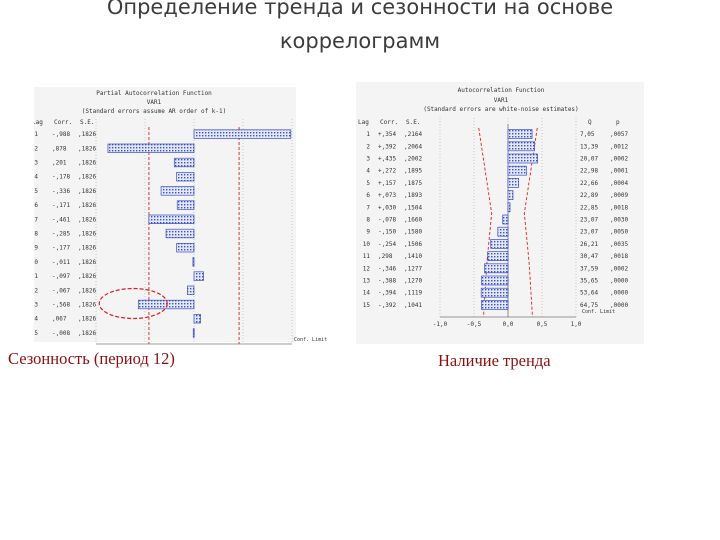 The image size is (720, 540). I want to click on se-label: ,1277, so click(413, 268).